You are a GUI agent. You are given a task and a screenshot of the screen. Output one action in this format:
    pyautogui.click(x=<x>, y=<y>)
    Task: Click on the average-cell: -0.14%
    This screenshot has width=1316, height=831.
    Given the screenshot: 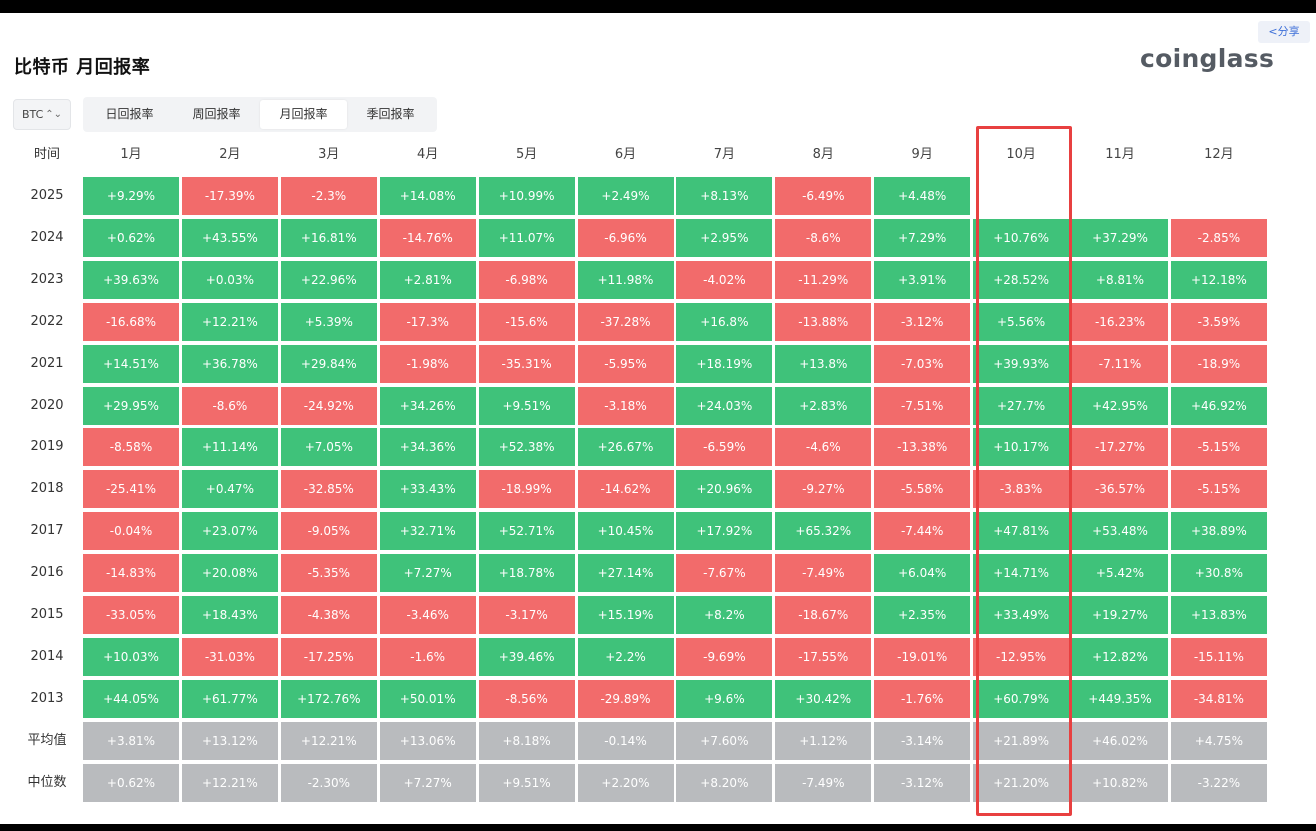 What is the action you would take?
    pyautogui.click(x=625, y=740)
    